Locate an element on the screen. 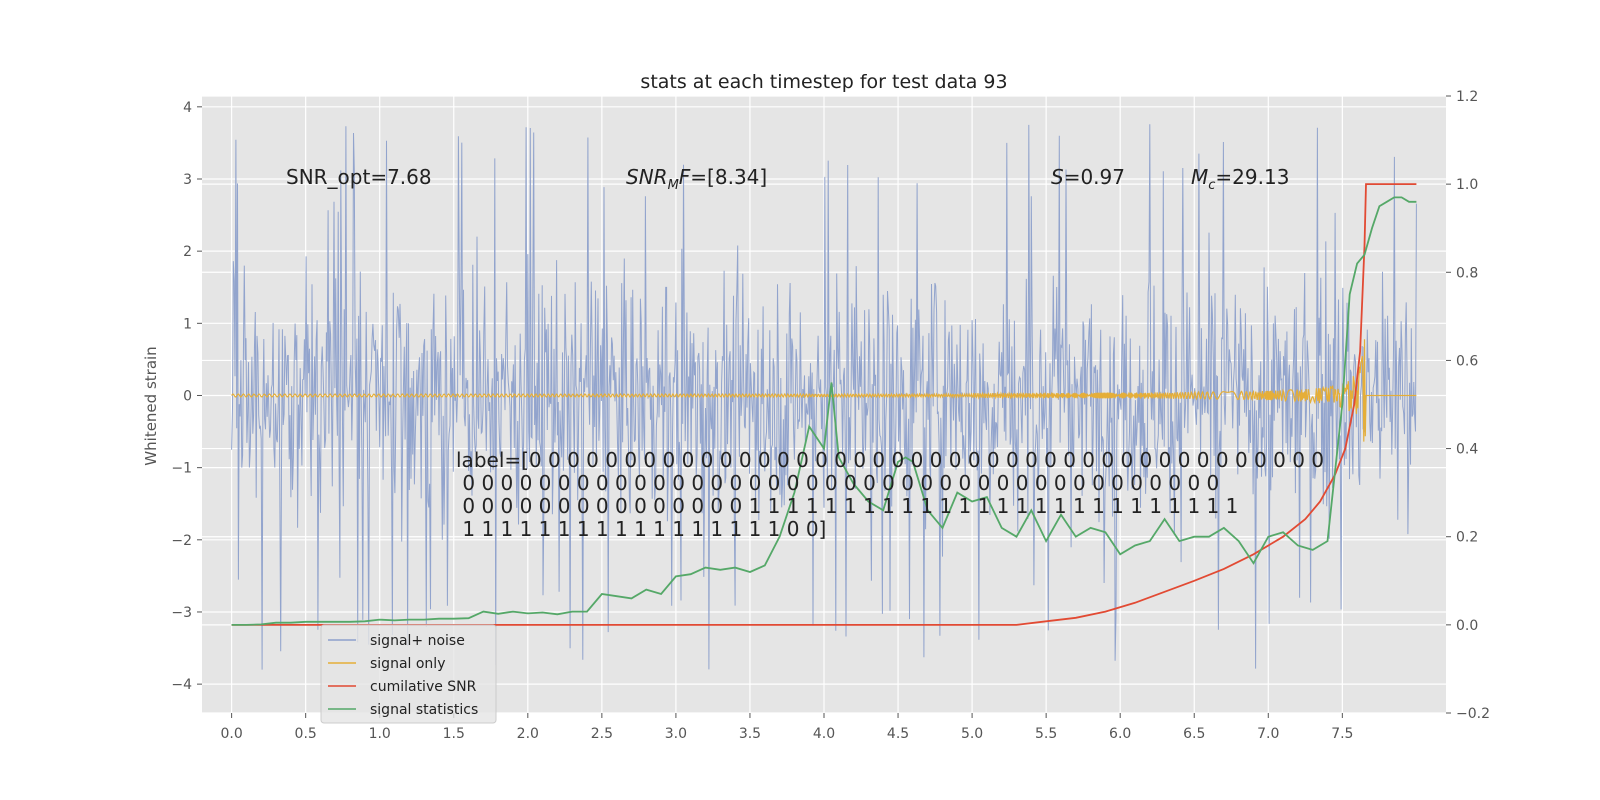 The height and width of the screenshot is (800, 1600). snr-mf-annotation: SNRMF=[8.34] is located at coordinates (696, 179).